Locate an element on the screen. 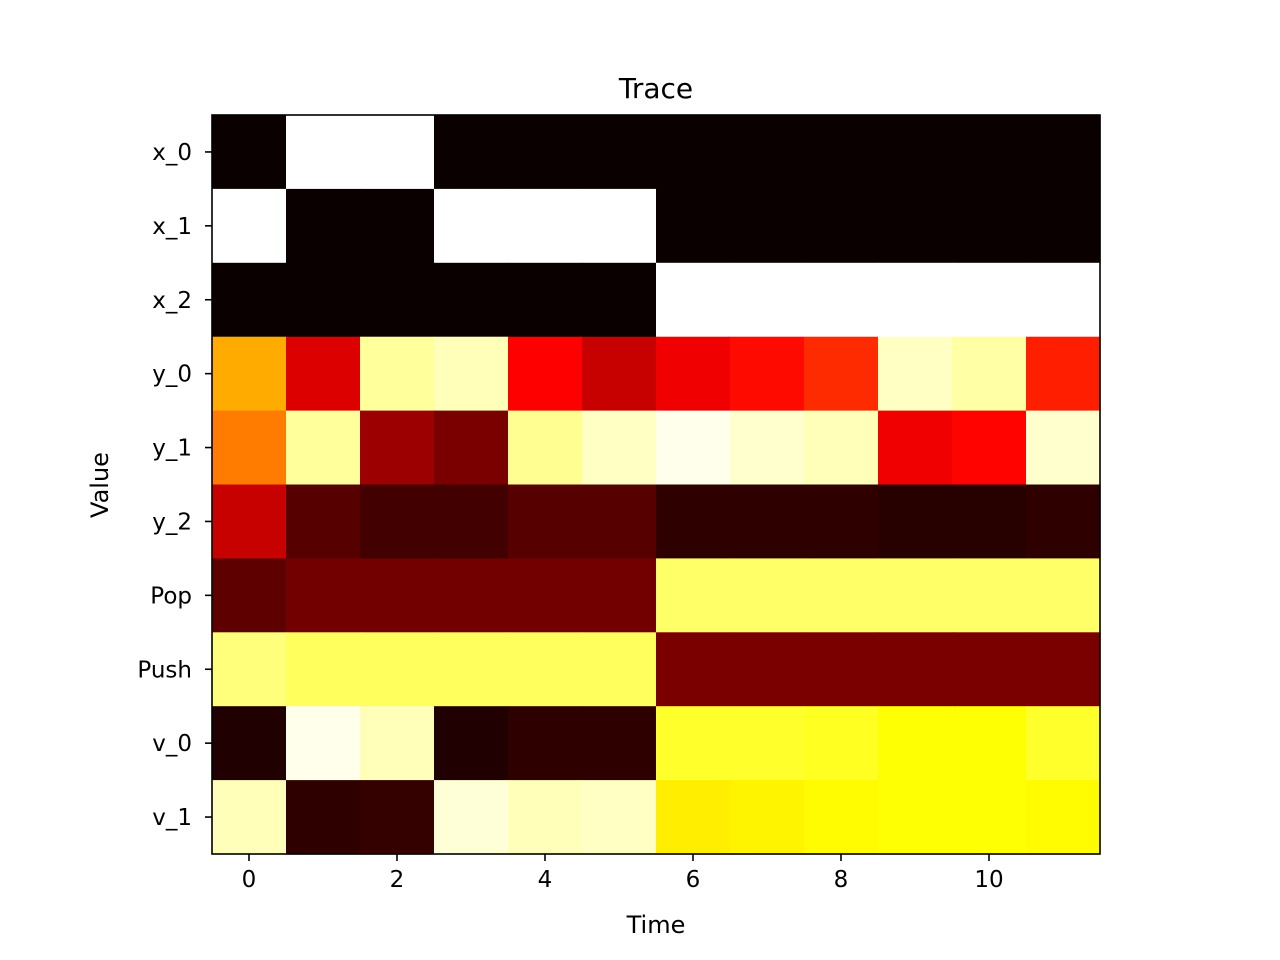 The height and width of the screenshot is (960, 1280). heatmap-cell-x_1-t11 is located at coordinates (1063, 226).